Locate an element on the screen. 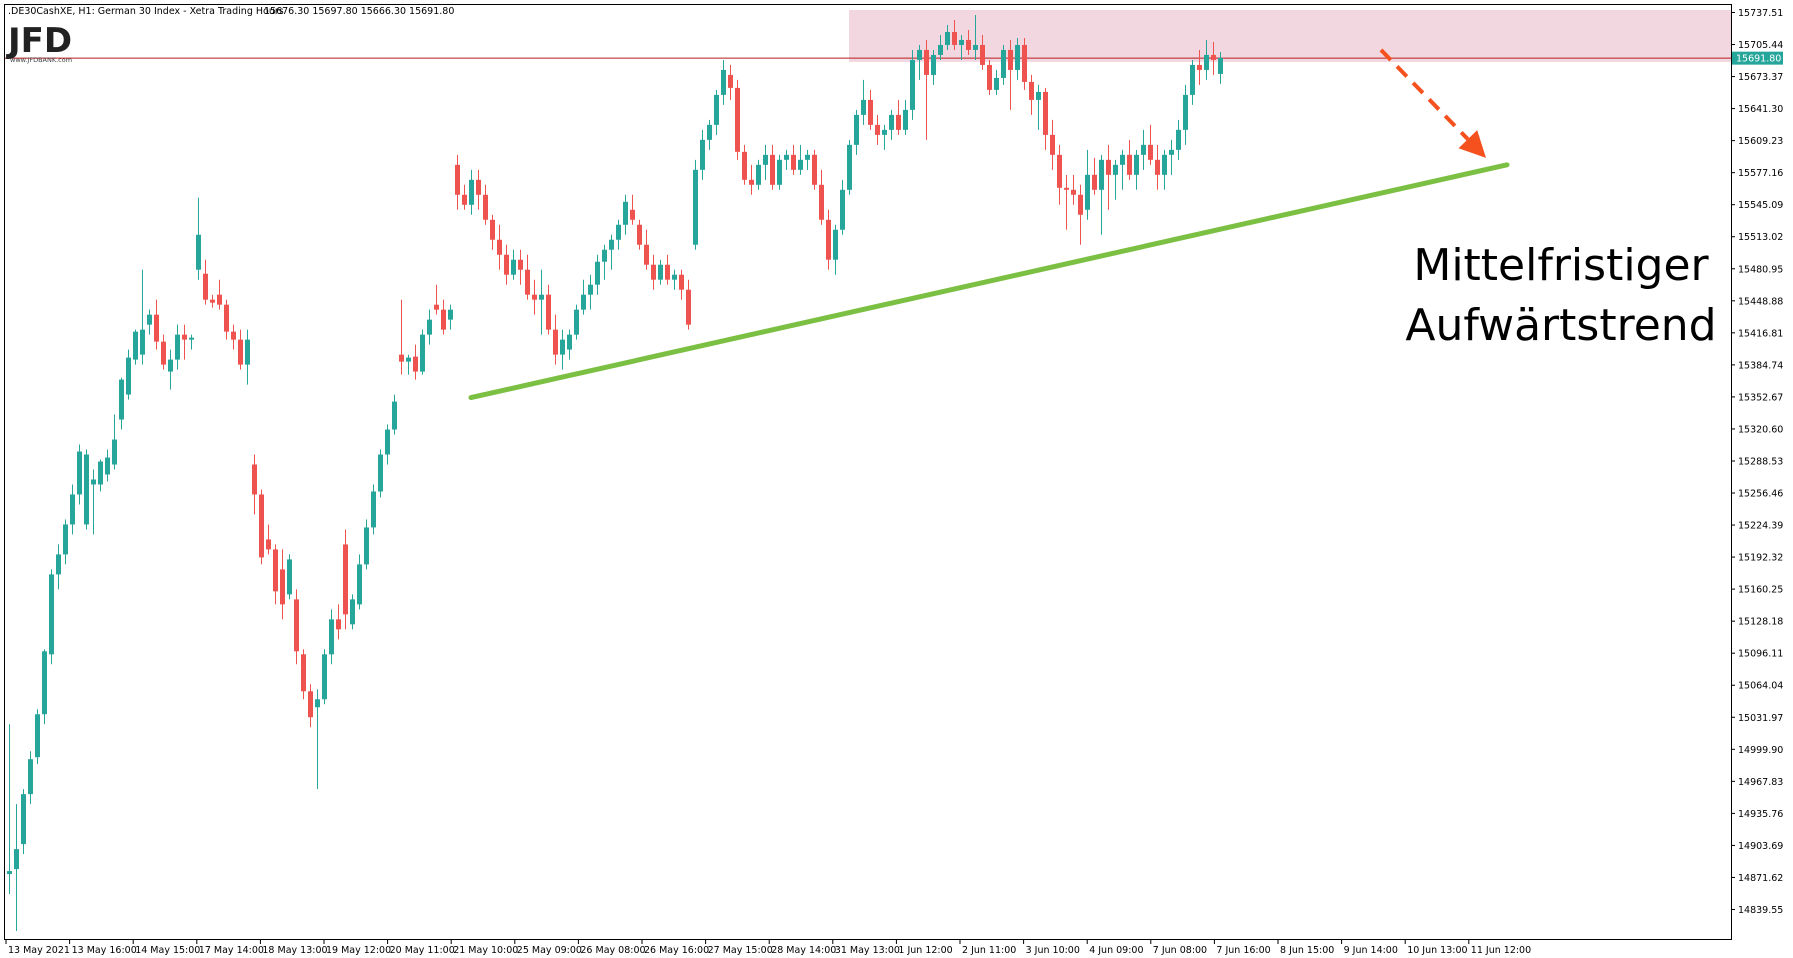 The height and width of the screenshot is (958, 1793). y-tick-label: 15352.67 is located at coordinates (1760, 397).